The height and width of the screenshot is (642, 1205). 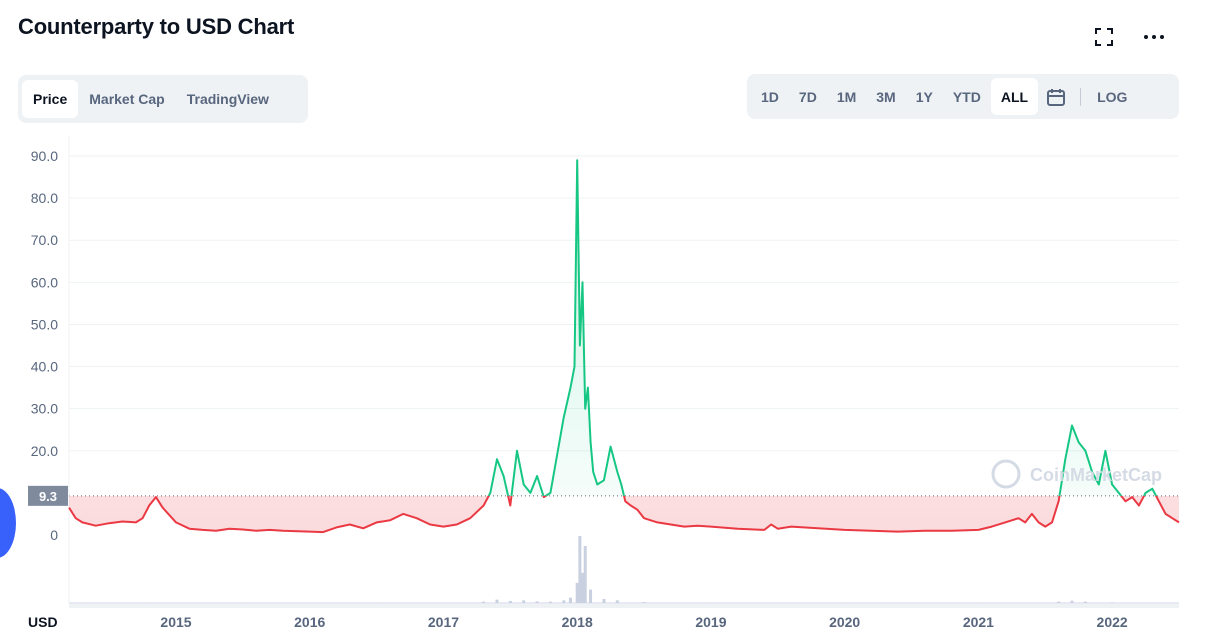 What do you see at coordinates (443, 622) in the screenshot?
I see `x-tick-label: 2017` at bounding box center [443, 622].